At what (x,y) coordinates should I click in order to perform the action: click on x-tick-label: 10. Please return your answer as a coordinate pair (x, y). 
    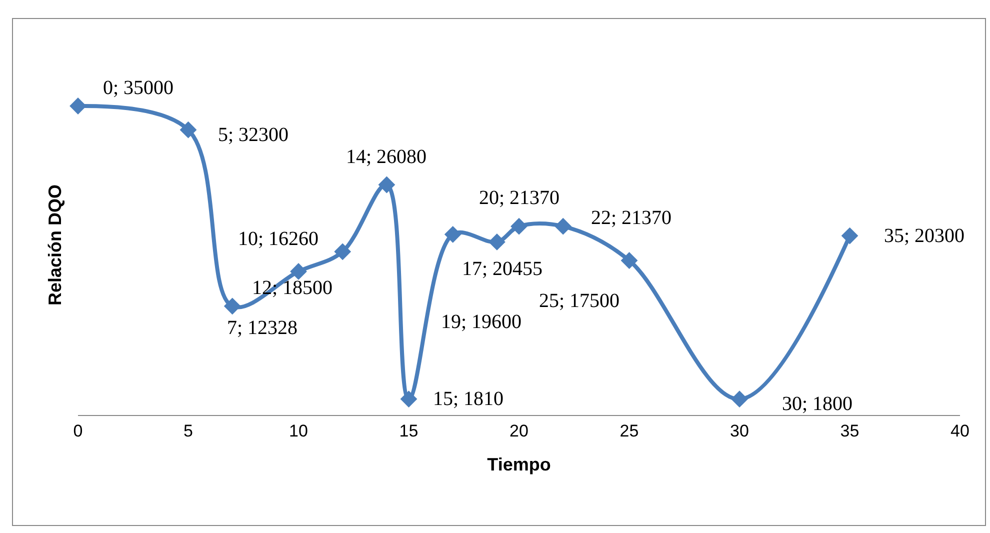
    Looking at the image, I should click on (298, 430).